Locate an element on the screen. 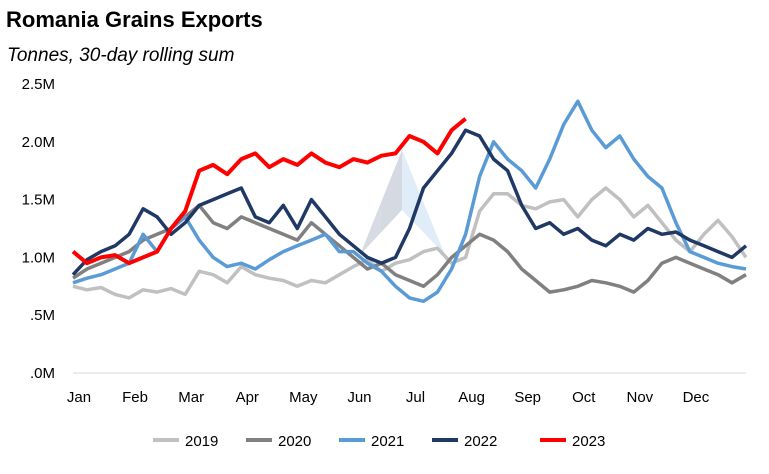 The image size is (769, 474). y-tick-label: 2.0M is located at coordinates (38, 142).